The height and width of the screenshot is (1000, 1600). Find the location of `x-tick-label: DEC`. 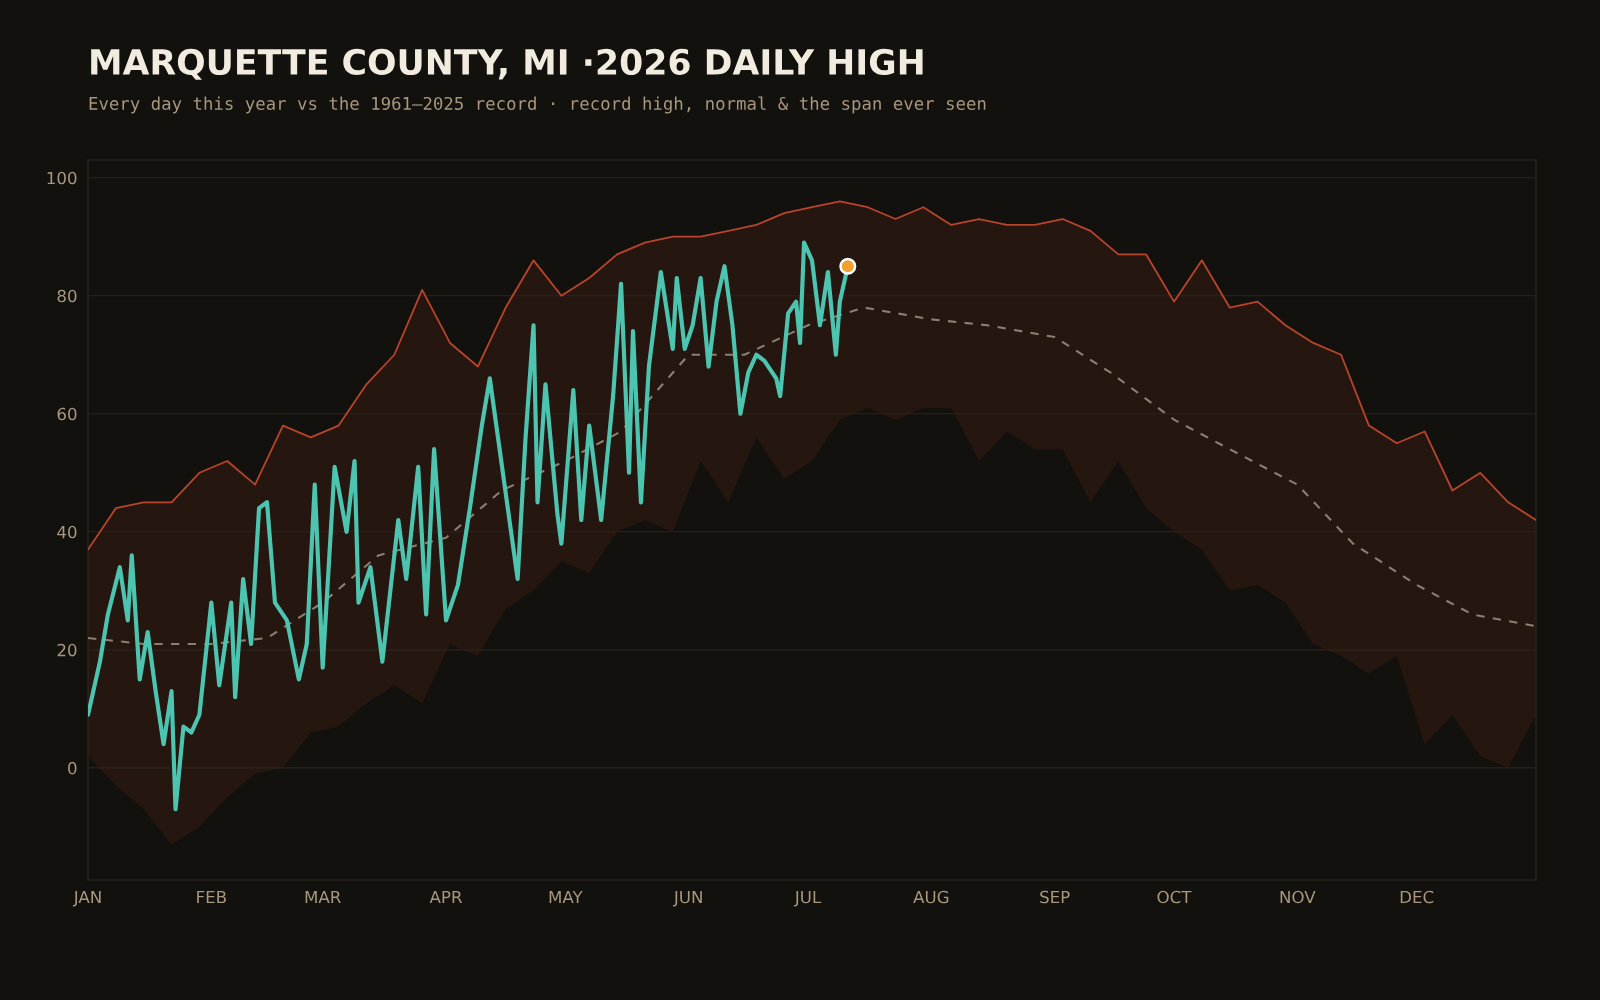

x-tick-label: DEC is located at coordinates (1417, 897).